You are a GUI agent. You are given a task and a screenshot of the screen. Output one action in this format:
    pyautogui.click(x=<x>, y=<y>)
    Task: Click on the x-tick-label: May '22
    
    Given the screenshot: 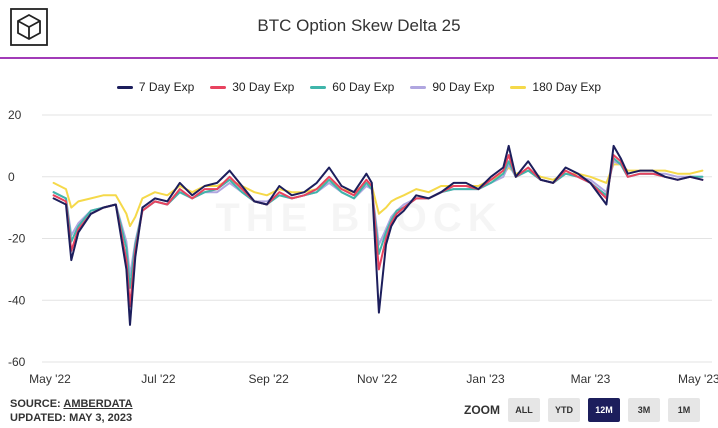 What is the action you would take?
    pyautogui.click(x=50, y=379)
    